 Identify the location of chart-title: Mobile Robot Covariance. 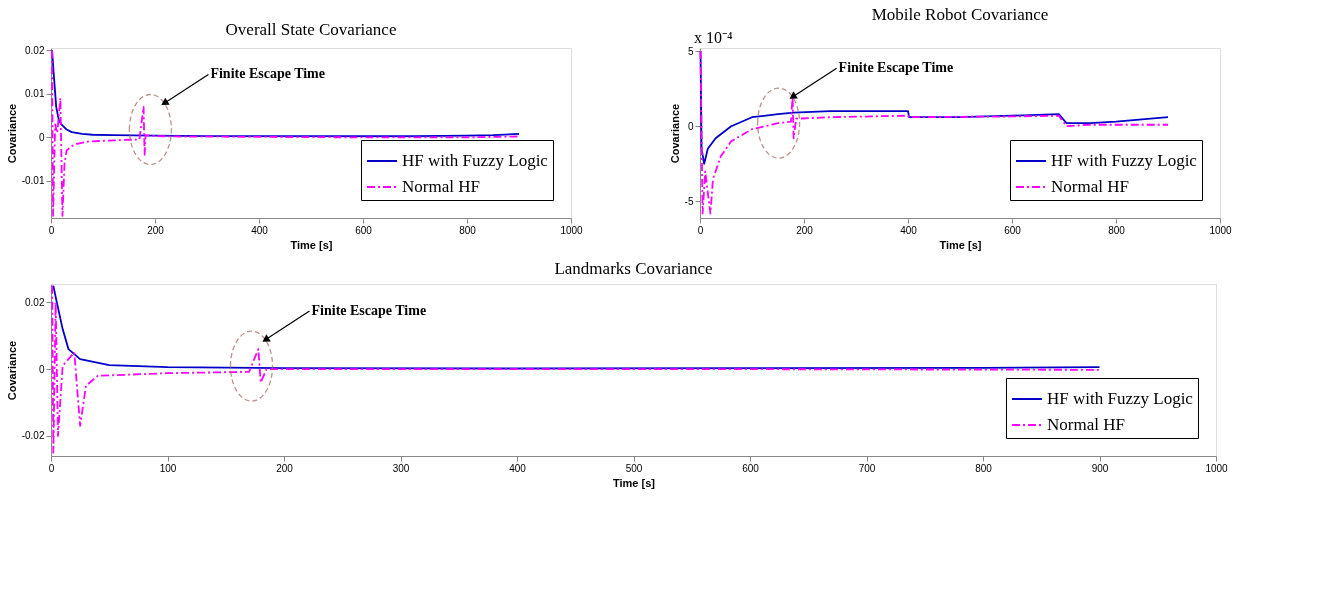
(960, 14).